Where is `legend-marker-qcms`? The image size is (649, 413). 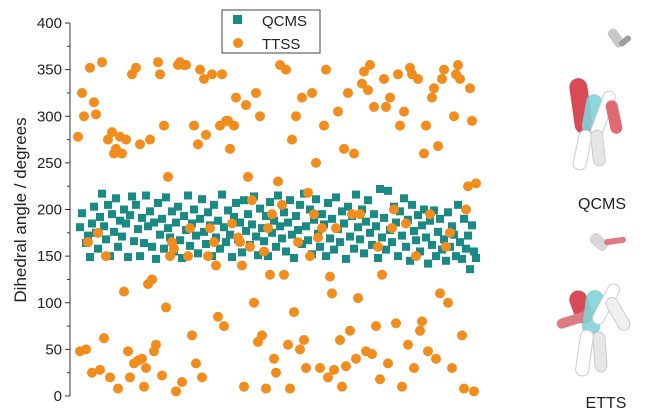 legend-marker-qcms is located at coordinates (237, 19).